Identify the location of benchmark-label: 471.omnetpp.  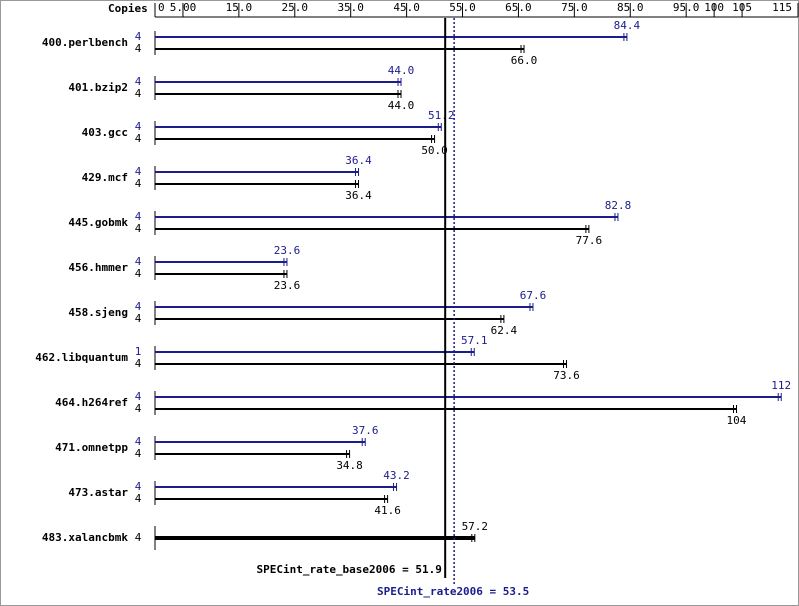
(91, 447).